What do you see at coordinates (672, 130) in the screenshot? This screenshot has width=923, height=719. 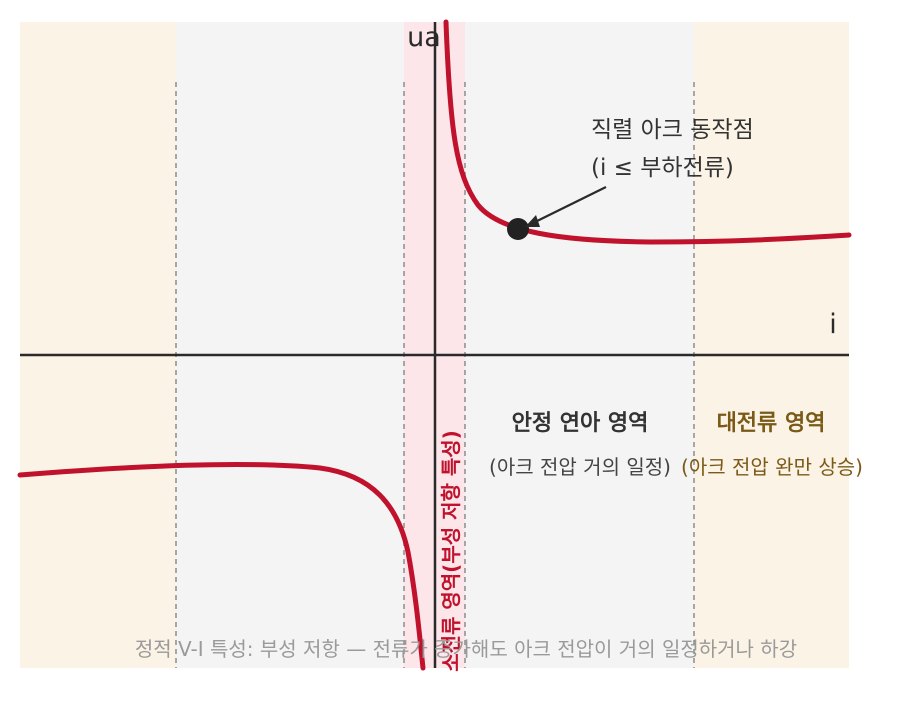 I see `annotation-title: 직렬 아크 동작점` at bounding box center [672, 130].